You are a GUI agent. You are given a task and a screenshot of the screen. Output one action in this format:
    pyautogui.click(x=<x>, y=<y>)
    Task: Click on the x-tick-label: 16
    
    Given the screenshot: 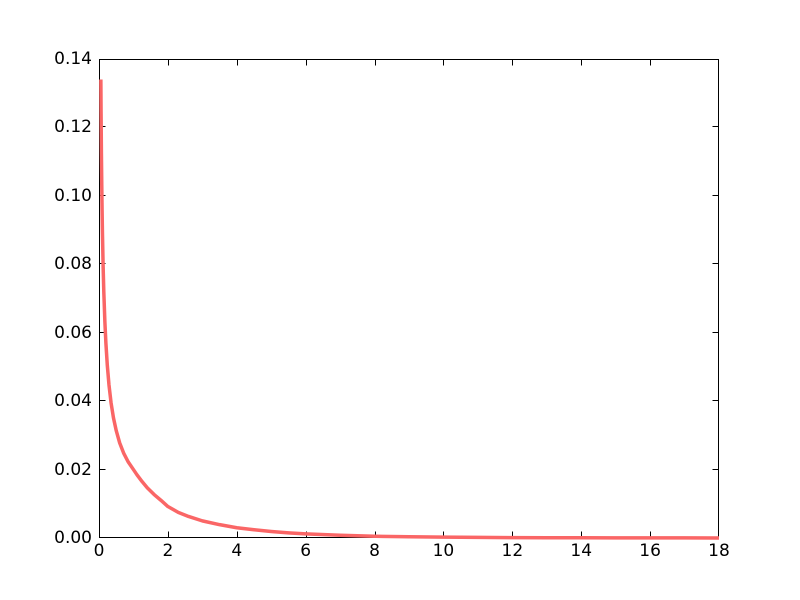 What is the action you would take?
    pyautogui.click(x=650, y=551)
    